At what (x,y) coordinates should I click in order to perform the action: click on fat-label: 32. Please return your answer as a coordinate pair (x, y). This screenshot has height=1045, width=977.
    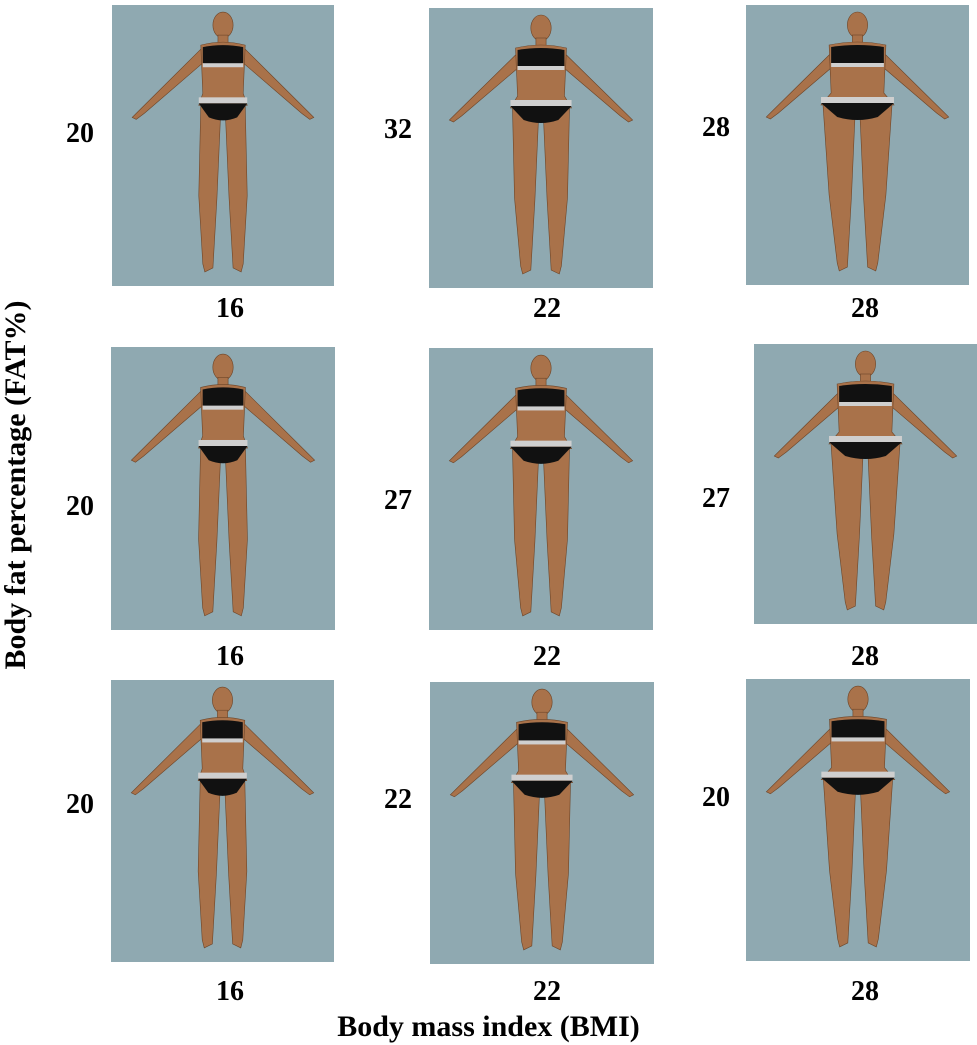
    Looking at the image, I should click on (398, 129).